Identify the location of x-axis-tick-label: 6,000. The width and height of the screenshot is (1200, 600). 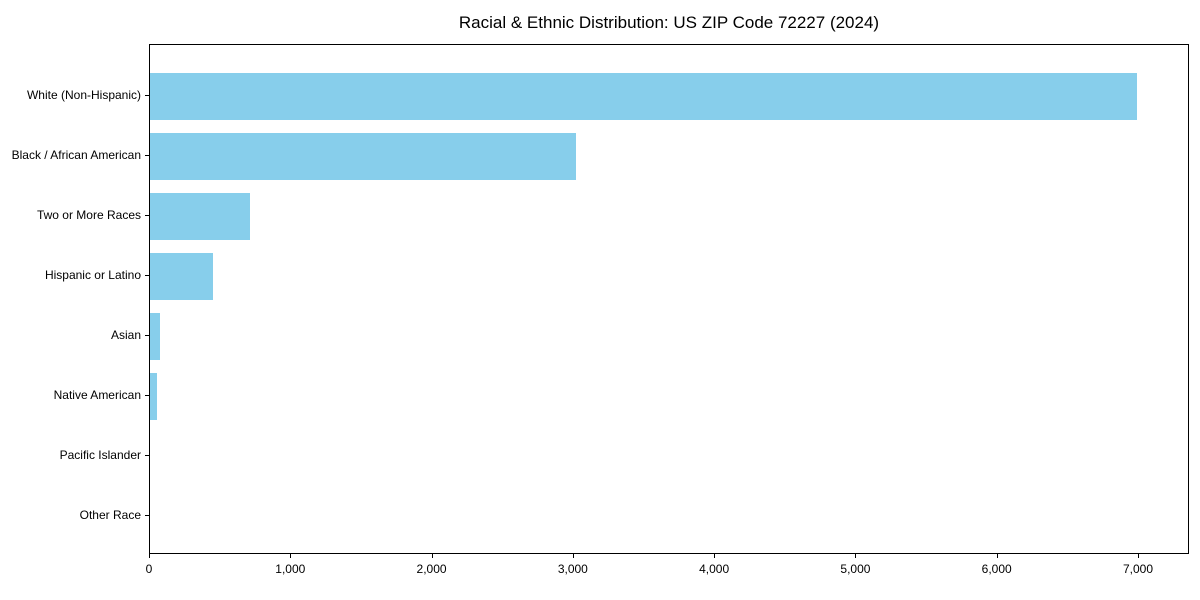
(996, 569).